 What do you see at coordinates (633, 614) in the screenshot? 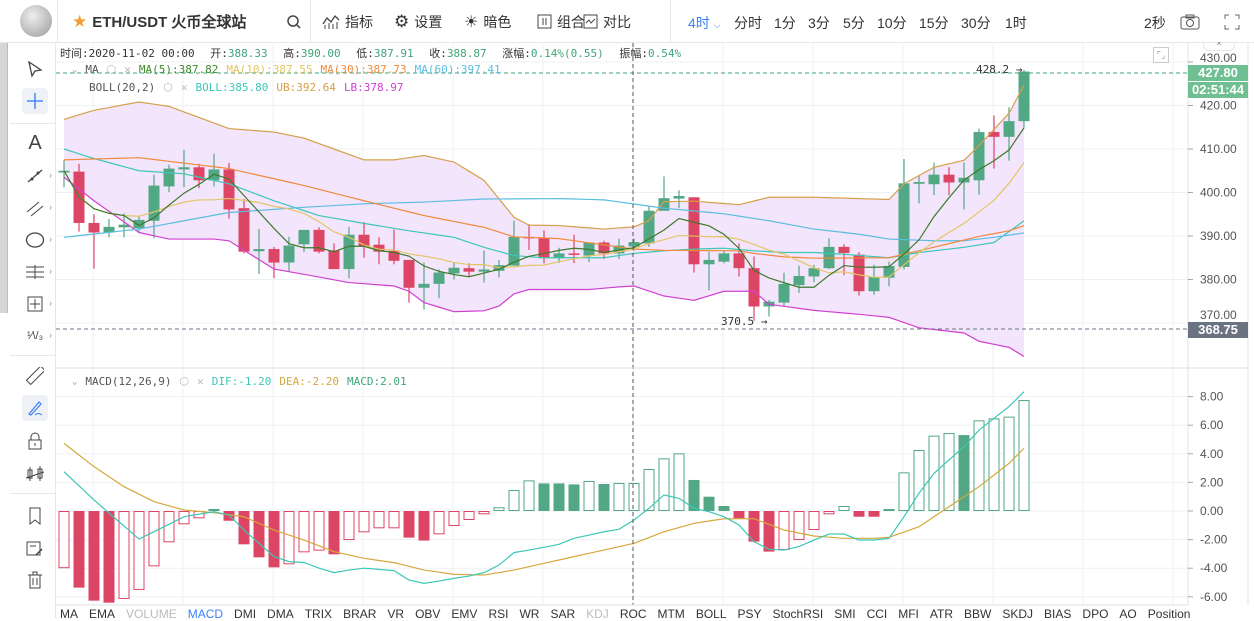
I see `indicator-tab-roc: ROC` at bounding box center [633, 614].